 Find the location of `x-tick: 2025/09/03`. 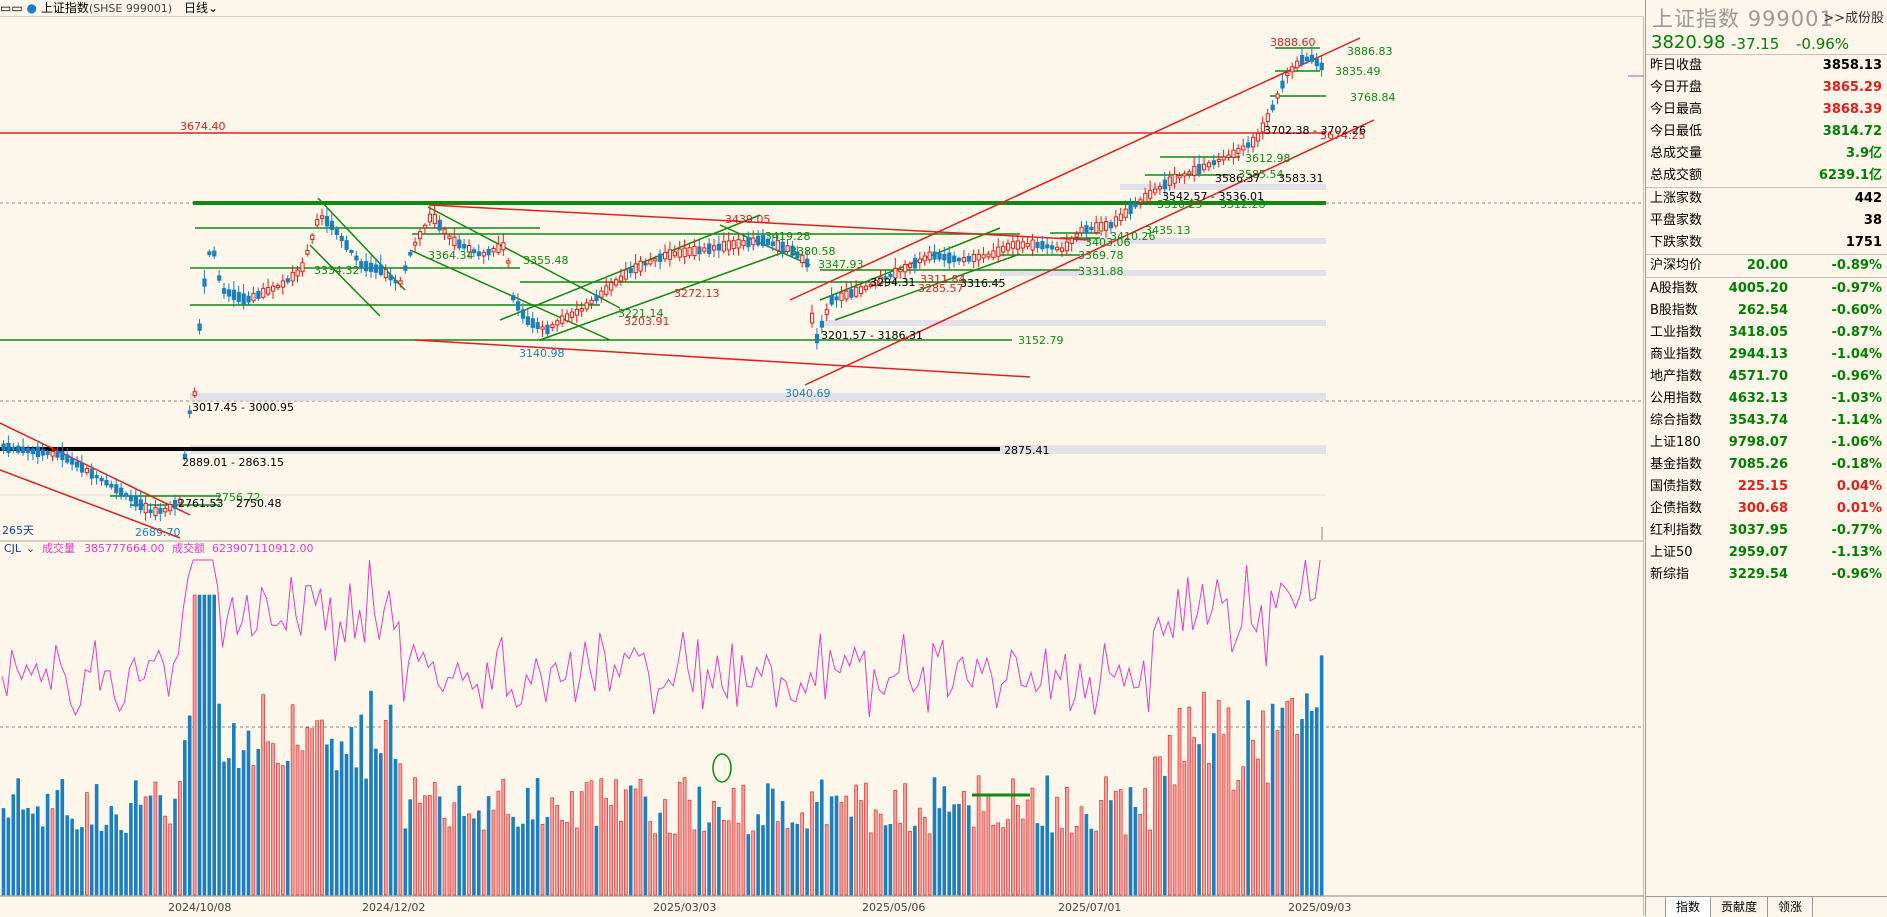

x-tick: 2025/09/03 is located at coordinates (1319, 907).